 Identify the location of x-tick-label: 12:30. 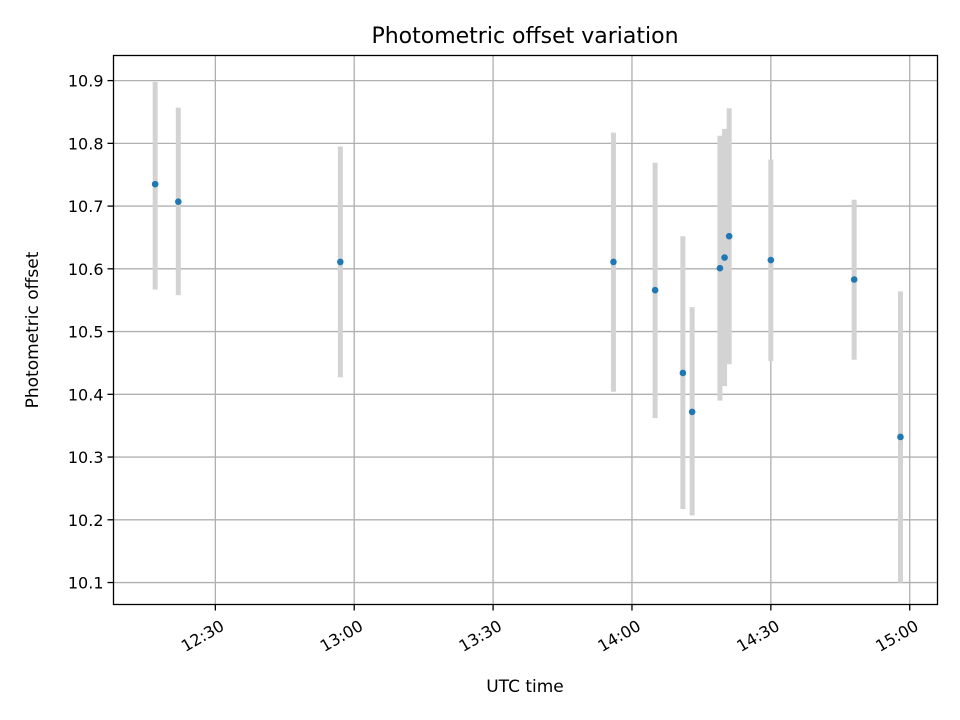
(202, 636).